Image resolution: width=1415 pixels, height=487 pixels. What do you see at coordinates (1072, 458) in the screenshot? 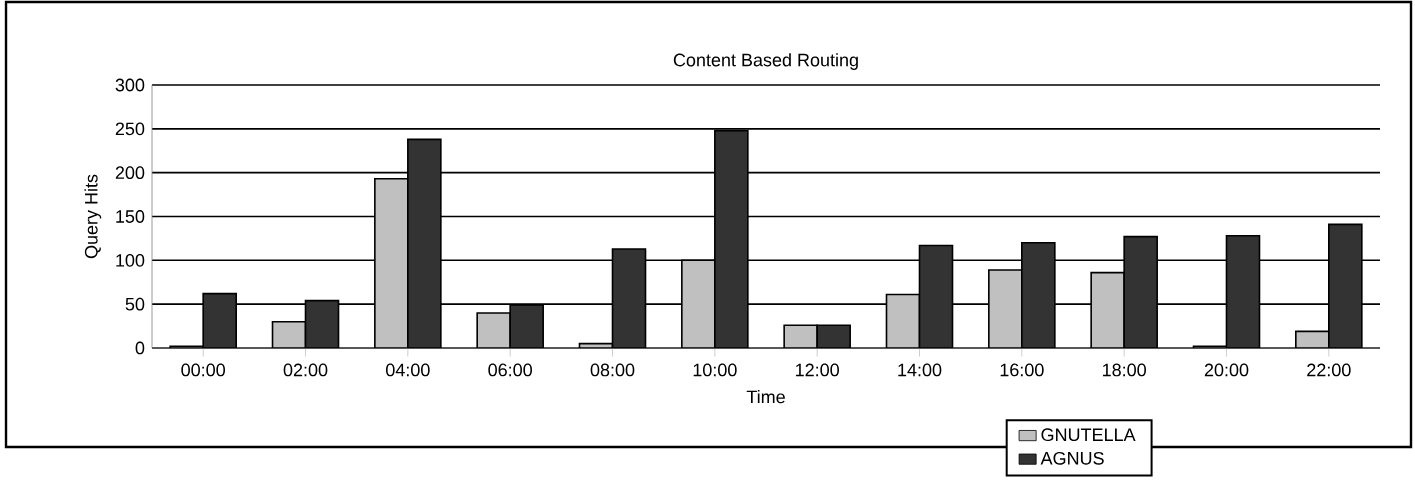
I see `legend-label: AGNUS` at bounding box center [1072, 458].